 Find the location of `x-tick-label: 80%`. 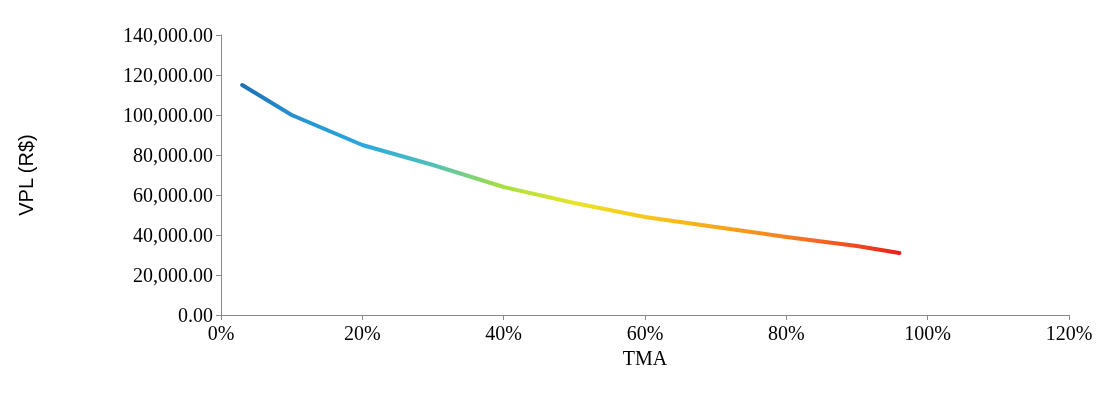

x-tick-label: 80% is located at coordinates (786, 333).